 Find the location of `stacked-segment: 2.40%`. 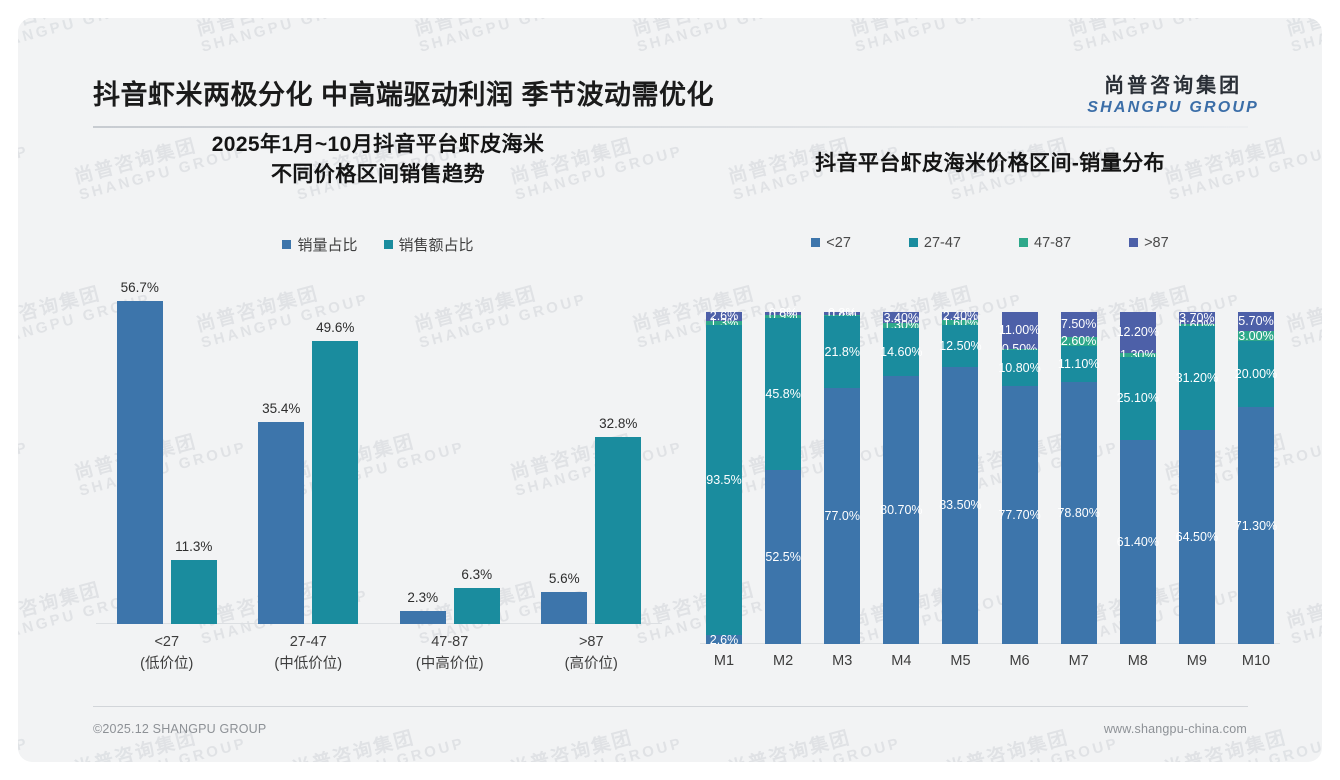

stacked-segment: 2.40% is located at coordinates (960, 316).